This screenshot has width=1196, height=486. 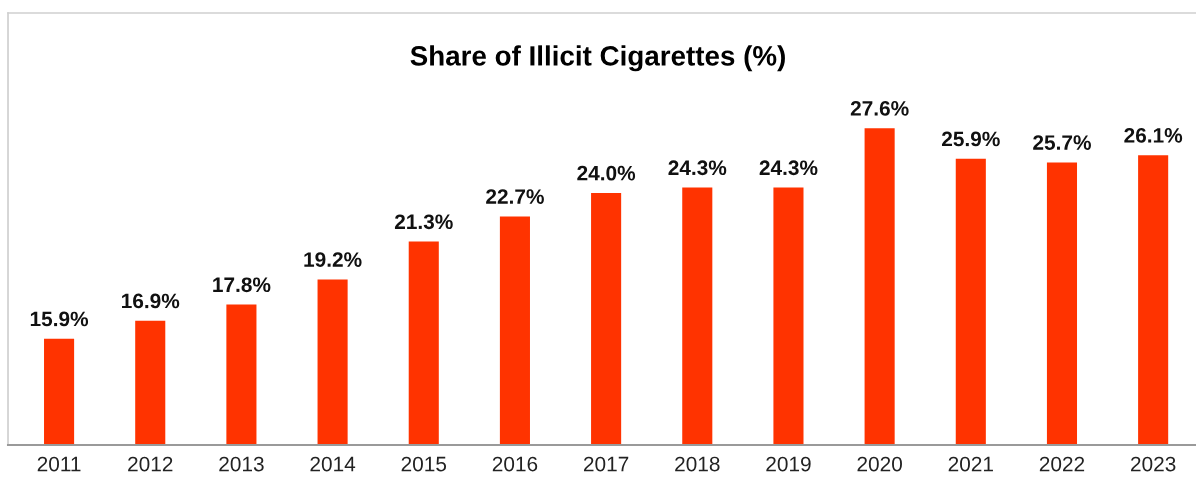 What do you see at coordinates (515, 196) in the screenshot?
I see `data-label: 22.7%` at bounding box center [515, 196].